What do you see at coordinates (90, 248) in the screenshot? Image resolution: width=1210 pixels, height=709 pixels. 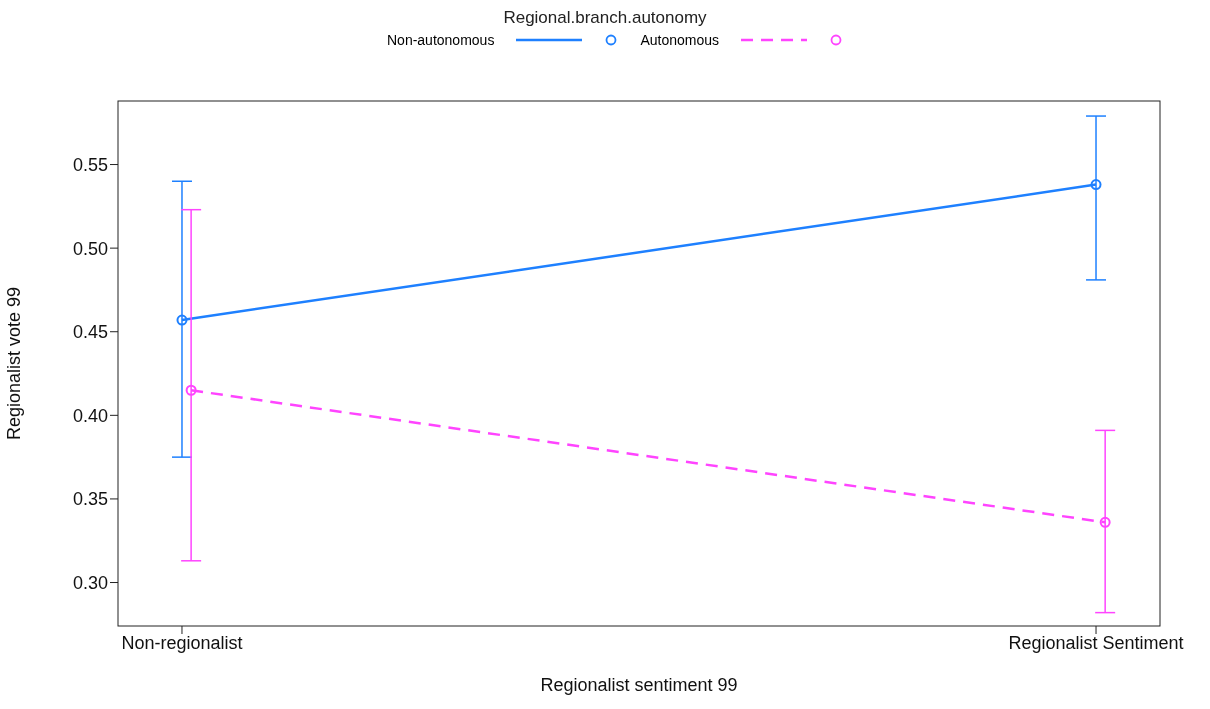 I see `y-tick-label: 0.50` at bounding box center [90, 248].